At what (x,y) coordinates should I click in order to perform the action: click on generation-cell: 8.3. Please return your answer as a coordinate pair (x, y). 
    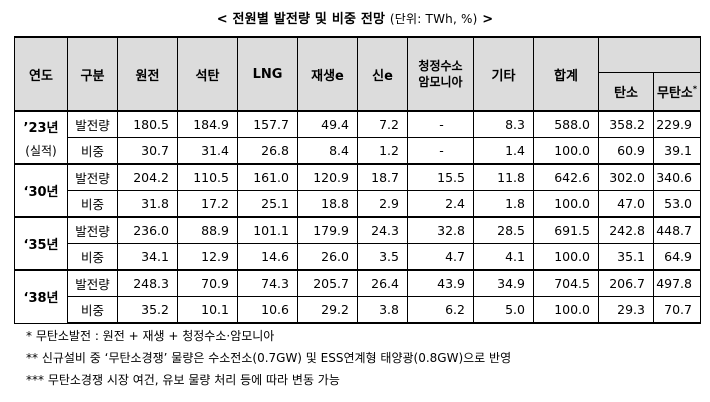
    Looking at the image, I should click on (503, 124).